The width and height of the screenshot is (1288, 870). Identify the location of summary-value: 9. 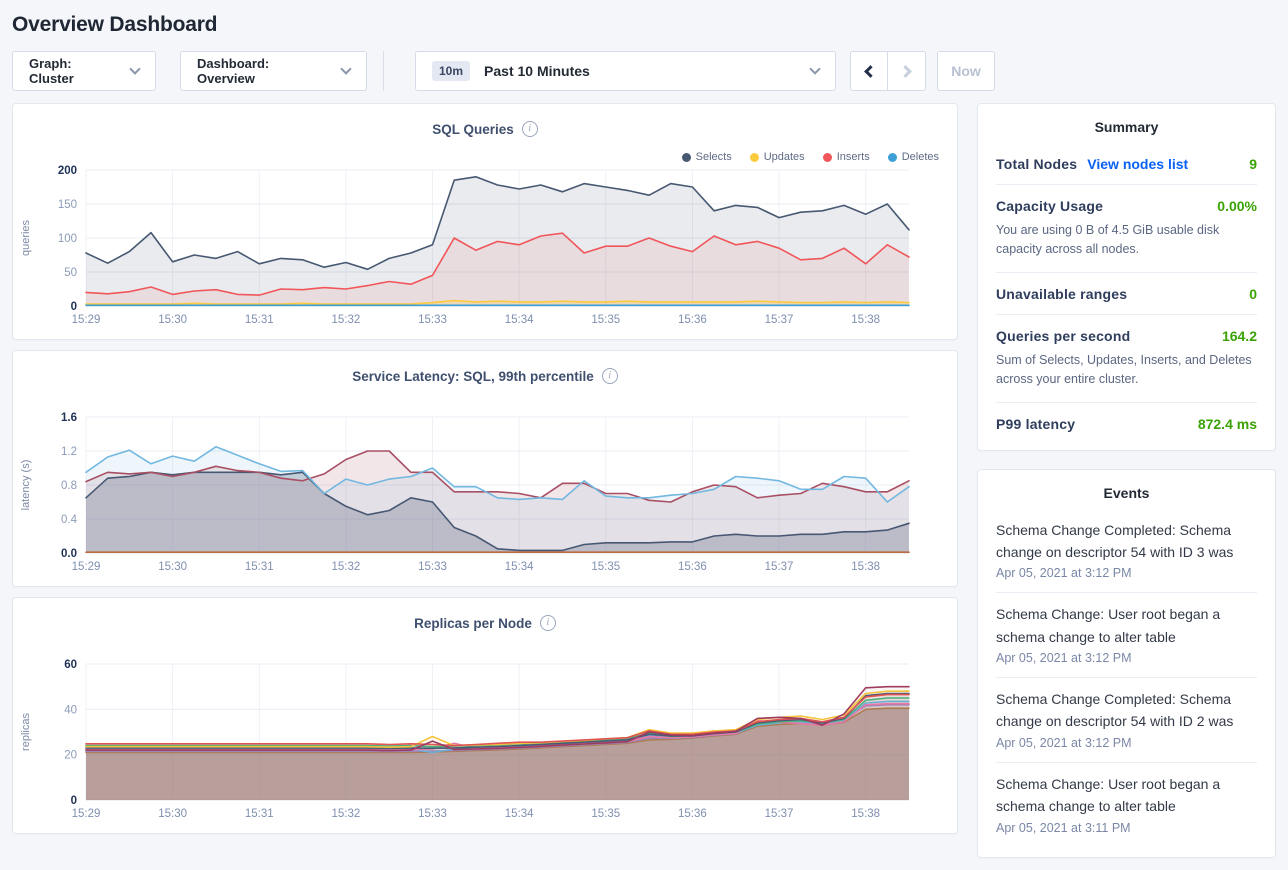
(1253, 164).